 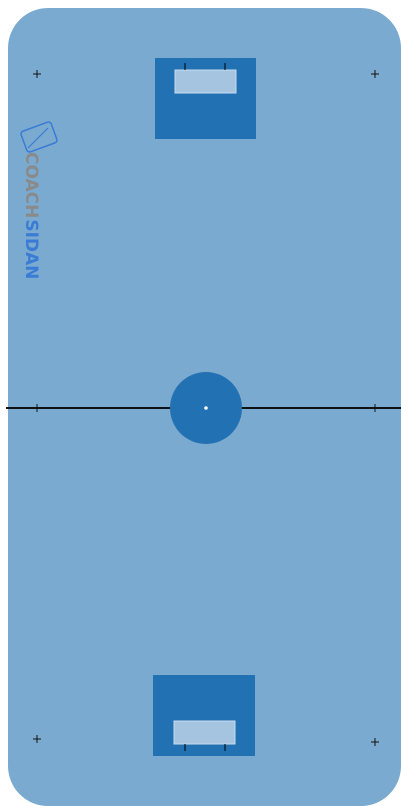 I want to click on logo-text-sidan: SIDAN, so click(x=31, y=249).